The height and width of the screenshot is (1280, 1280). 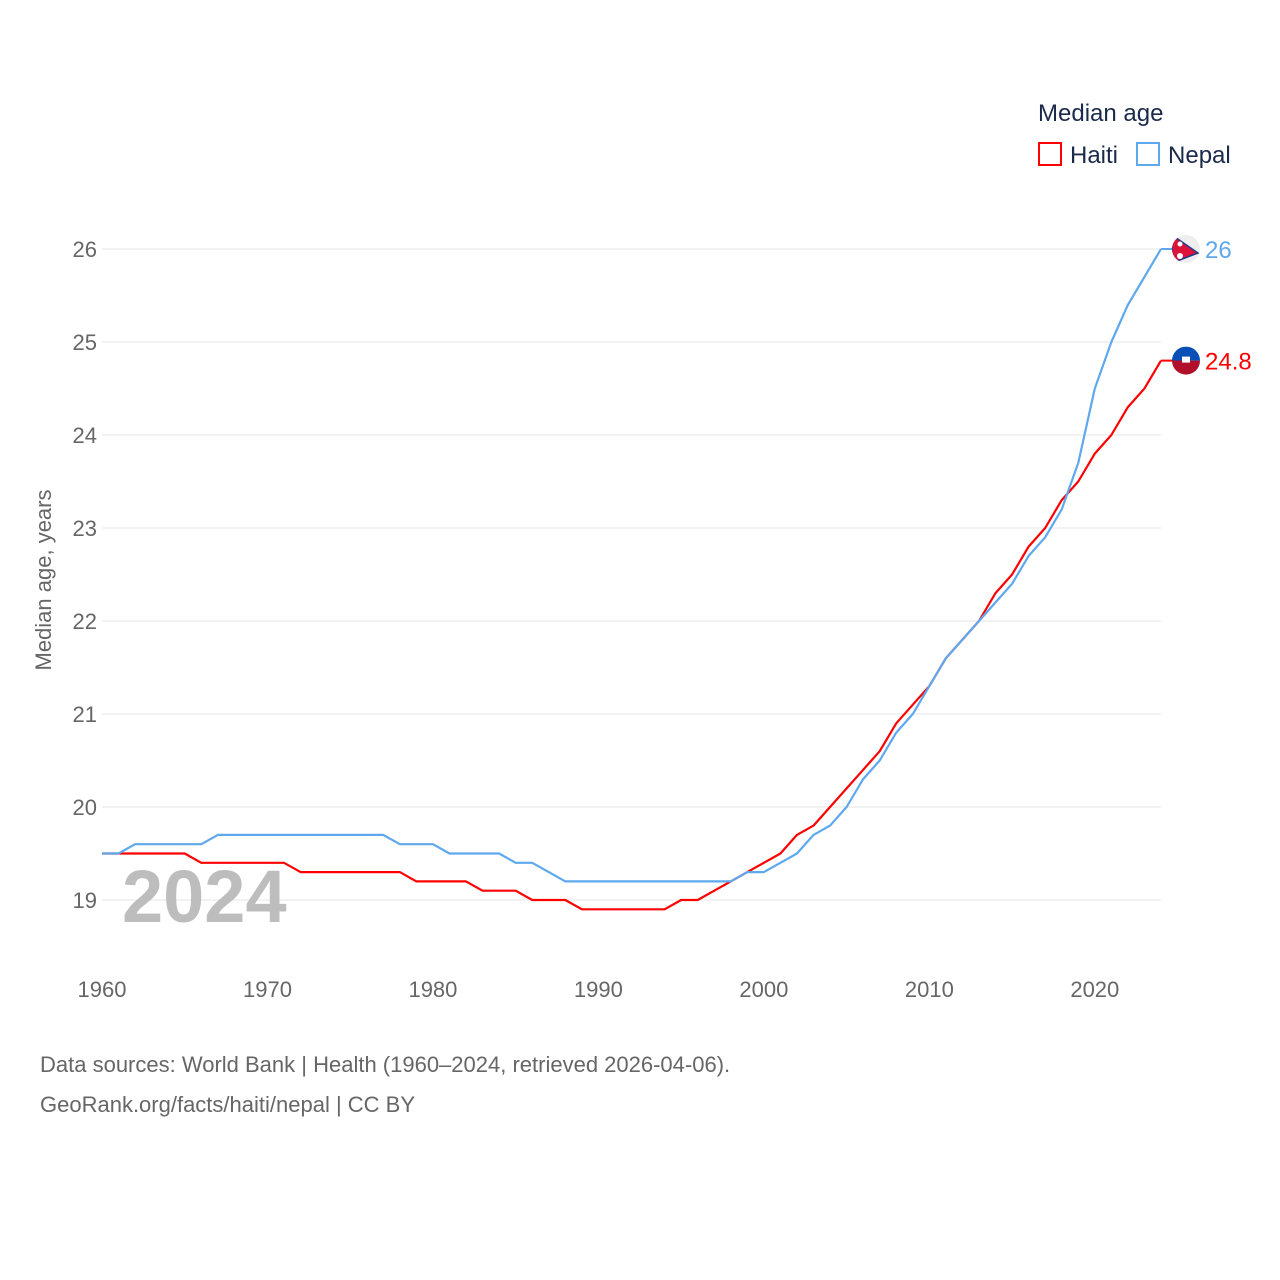 What do you see at coordinates (1134, 156) in the screenshot?
I see `legend: Haiti Nepal` at bounding box center [1134, 156].